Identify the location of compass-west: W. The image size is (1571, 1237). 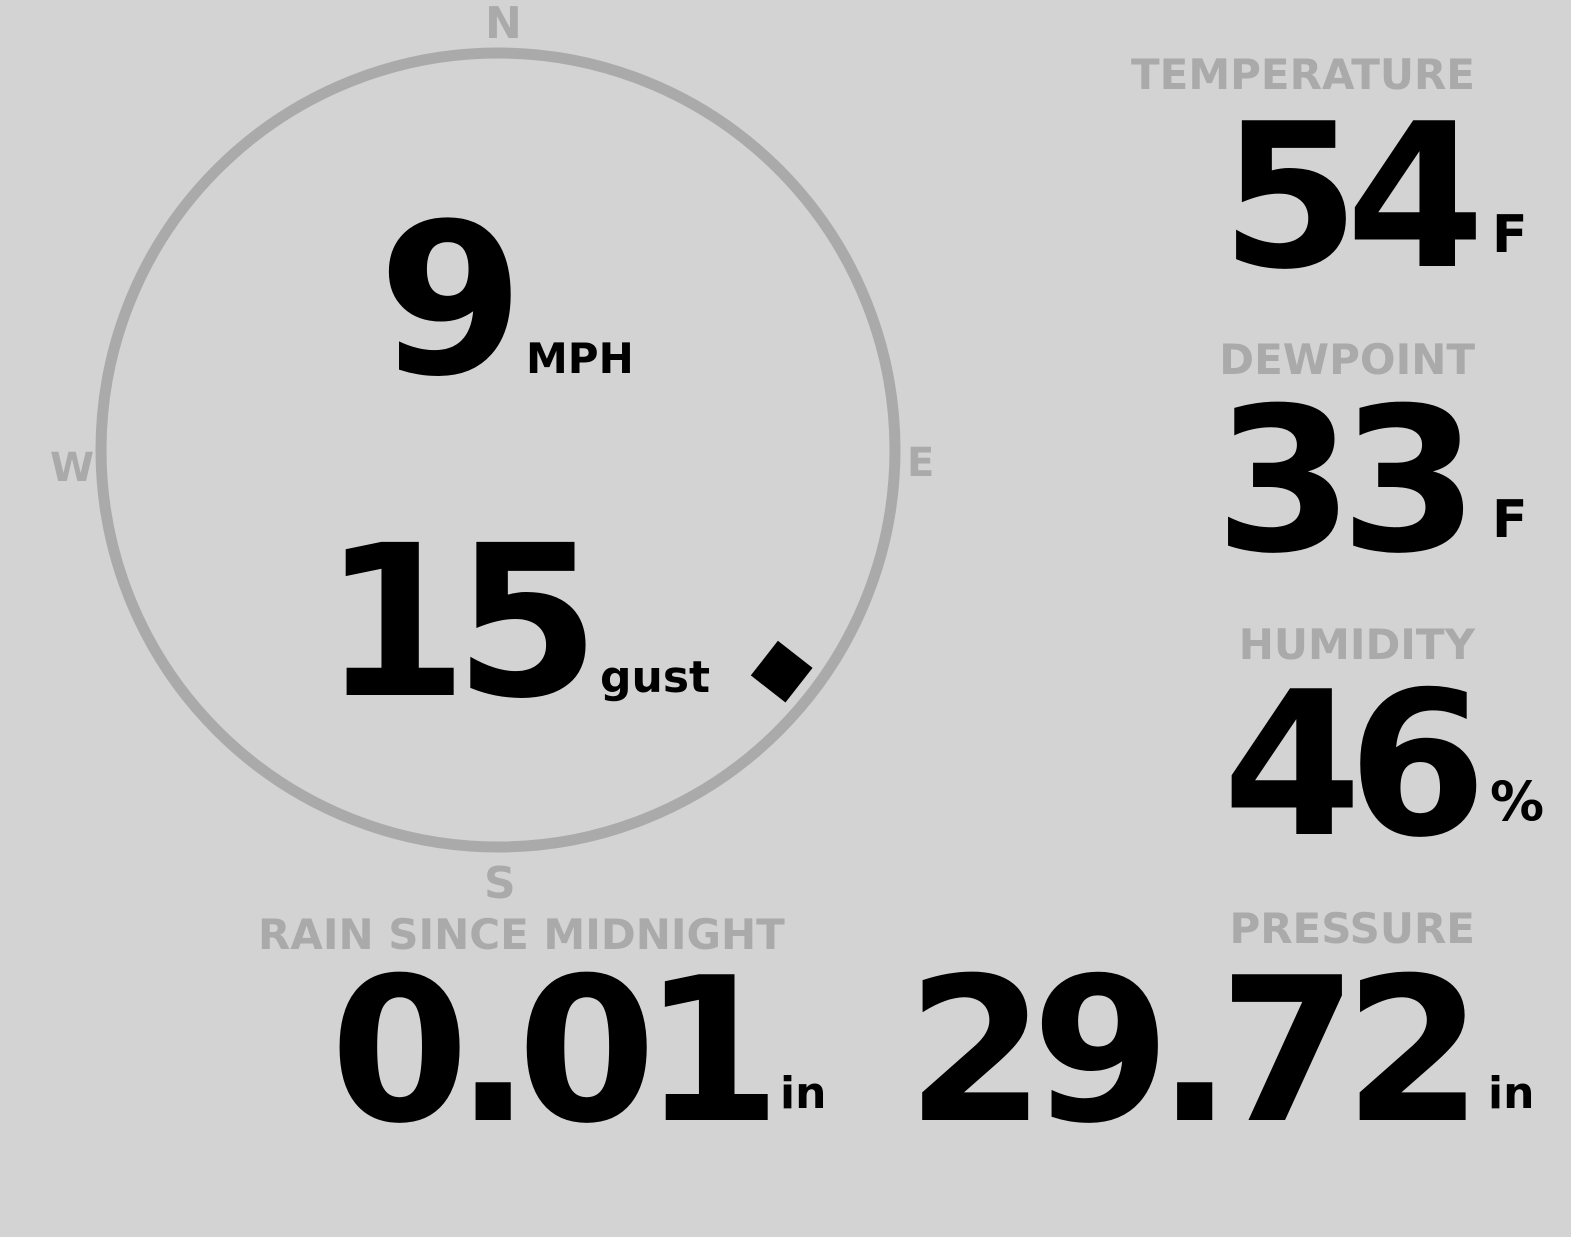
(72, 468).